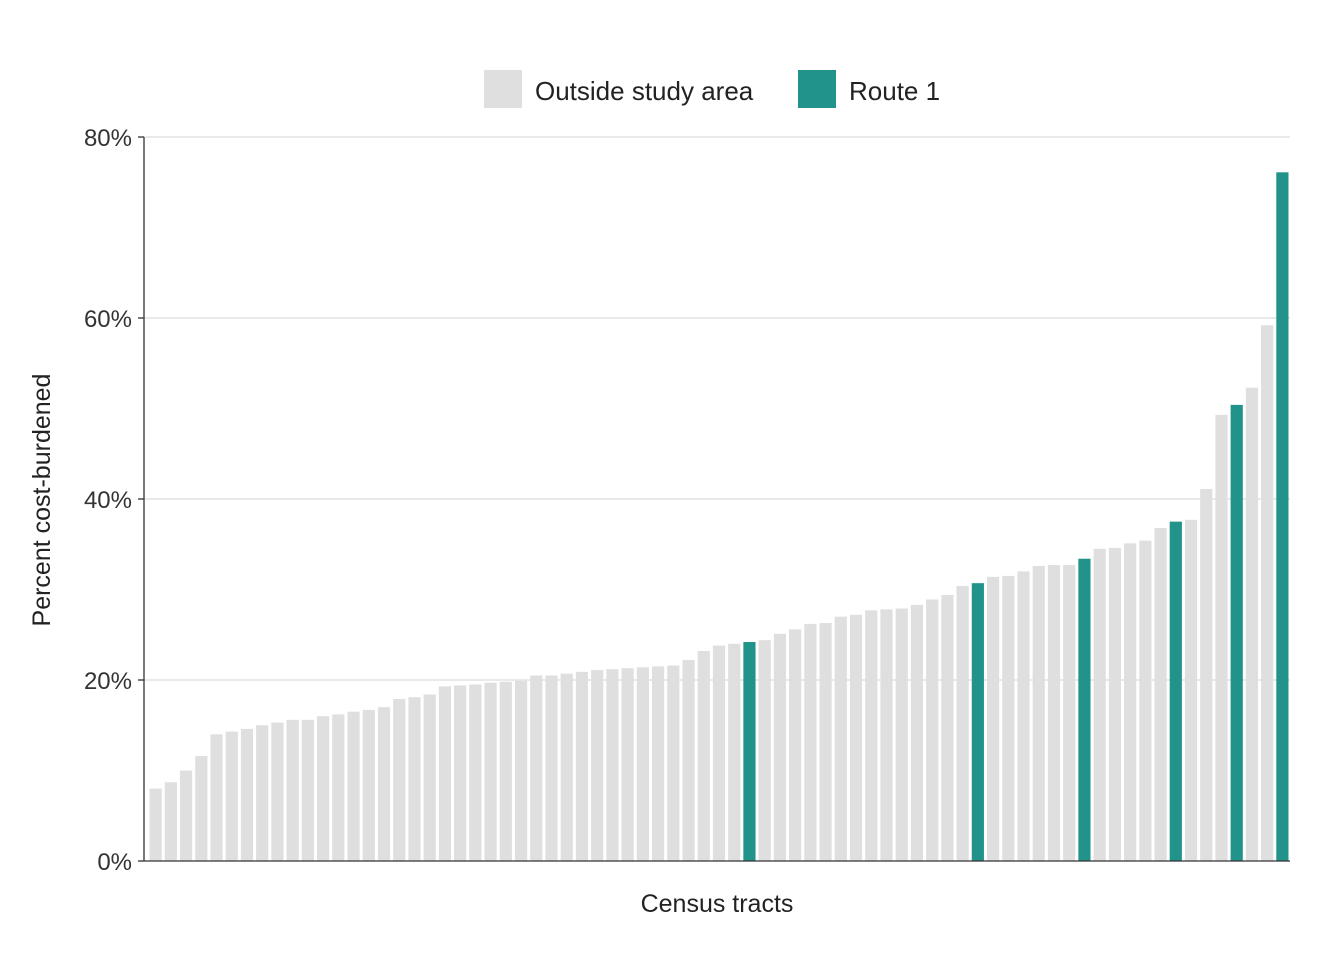  Describe the element at coordinates (894, 91) in the screenshot. I see `legend-label-route-1: Route 1` at that location.